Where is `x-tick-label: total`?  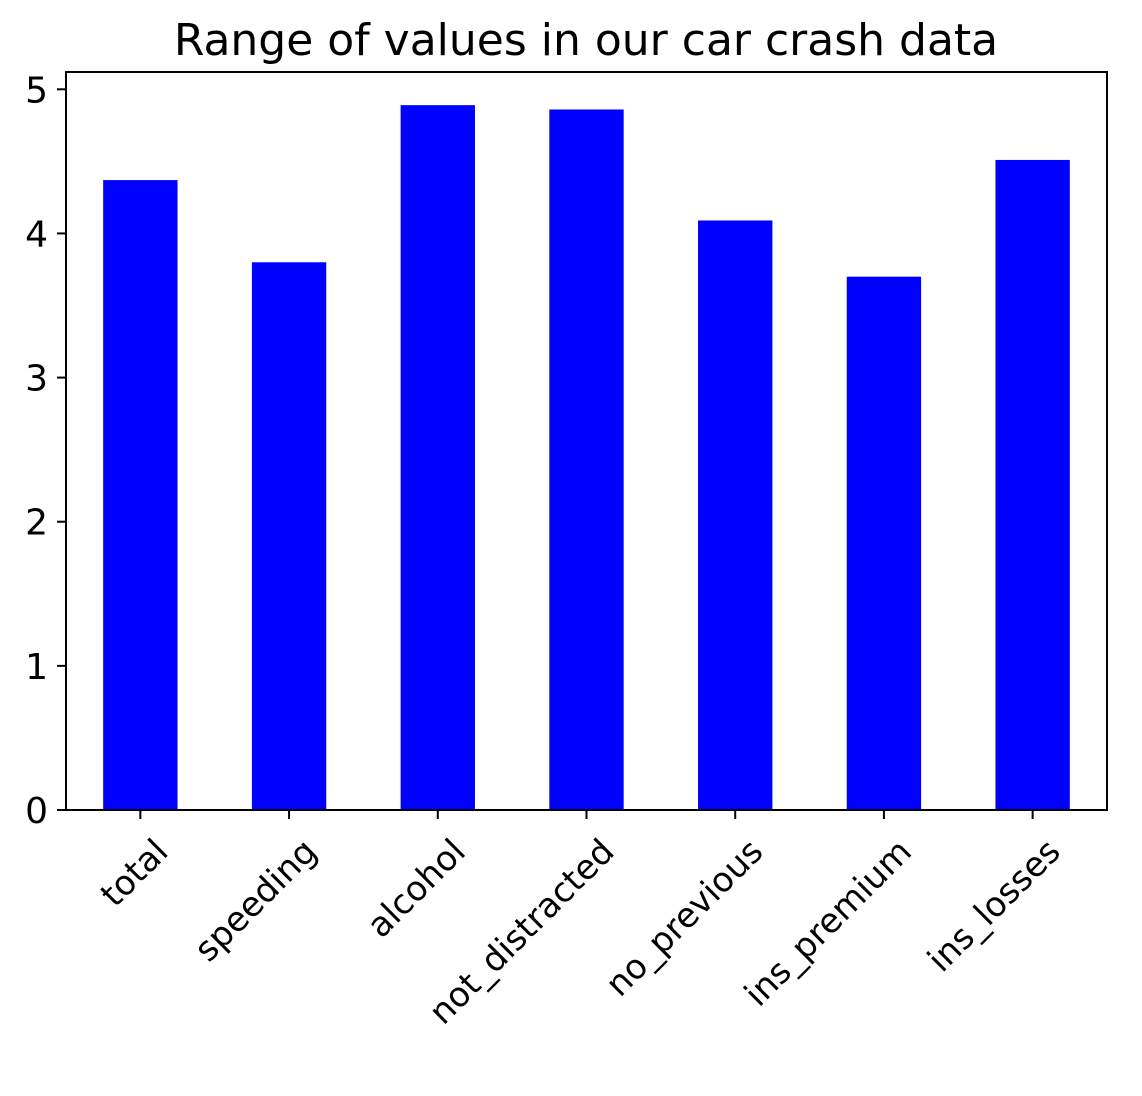
x-tick-label: total is located at coordinates (134, 873).